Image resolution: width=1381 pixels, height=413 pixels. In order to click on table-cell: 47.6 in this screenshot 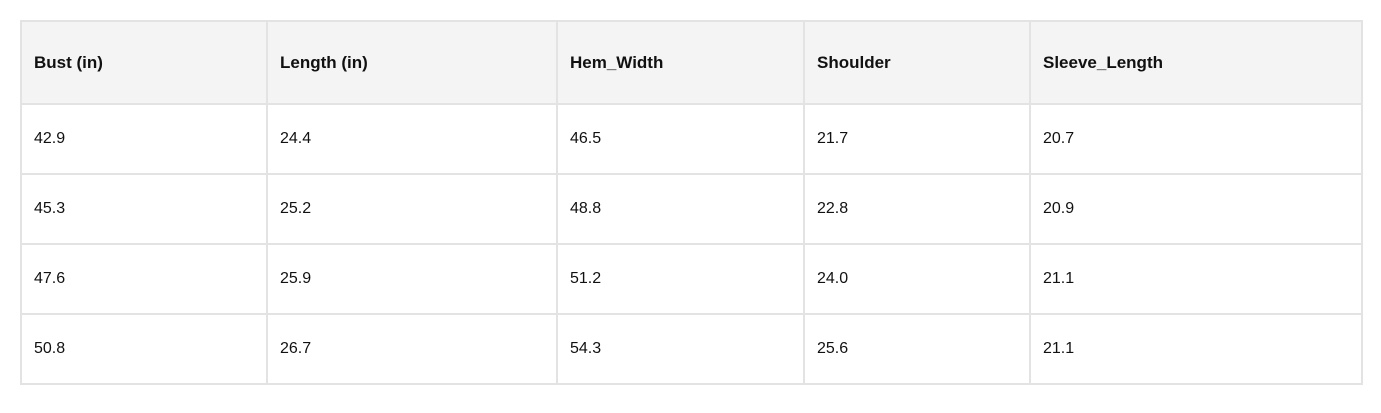, I will do `click(144, 279)`.